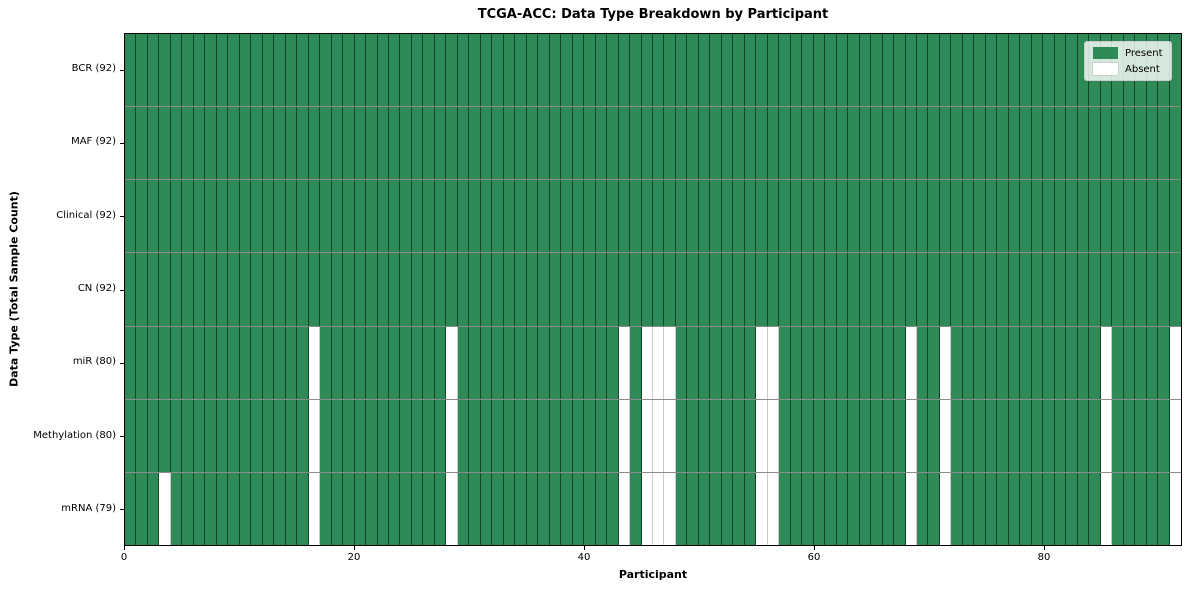 The width and height of the screenshot is (1200, 600). I want to click on y-tick-label: BCR (92), so click(93, 69).